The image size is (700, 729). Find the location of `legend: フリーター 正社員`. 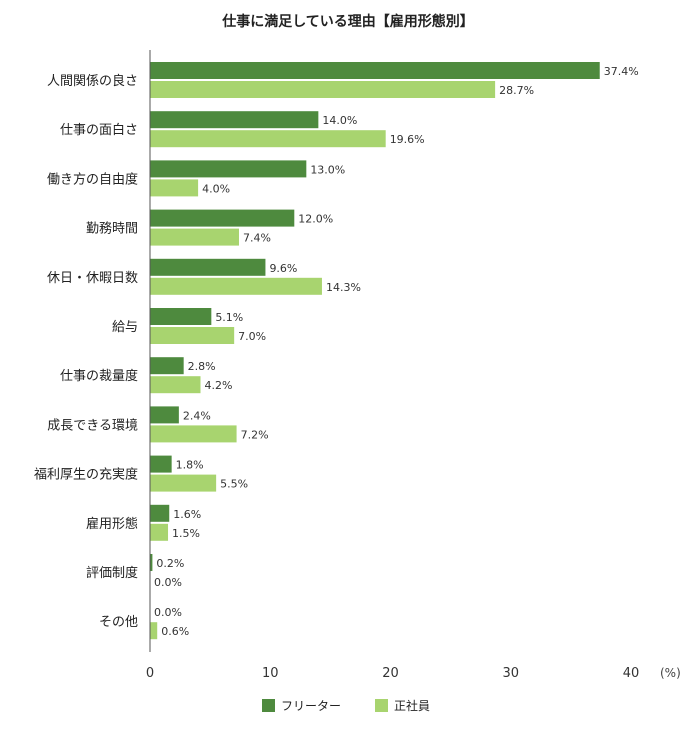

legend: フリーター 正社員 is located at coordinates (346, 705).